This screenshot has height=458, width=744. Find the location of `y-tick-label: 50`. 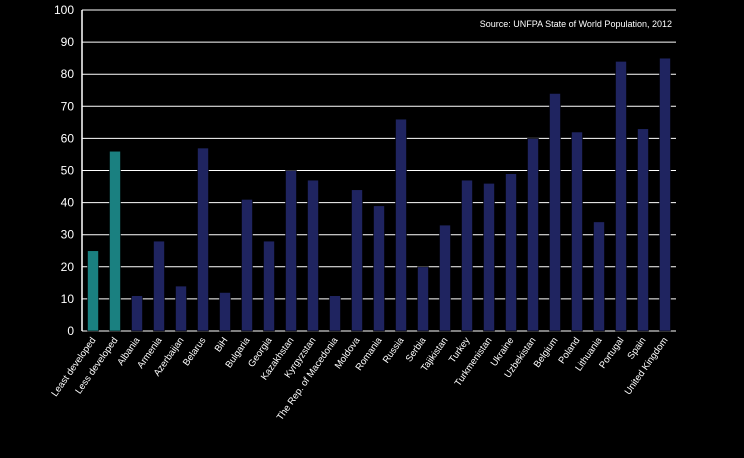

y-tick-label: 50 is located at coordinates (68, 171).